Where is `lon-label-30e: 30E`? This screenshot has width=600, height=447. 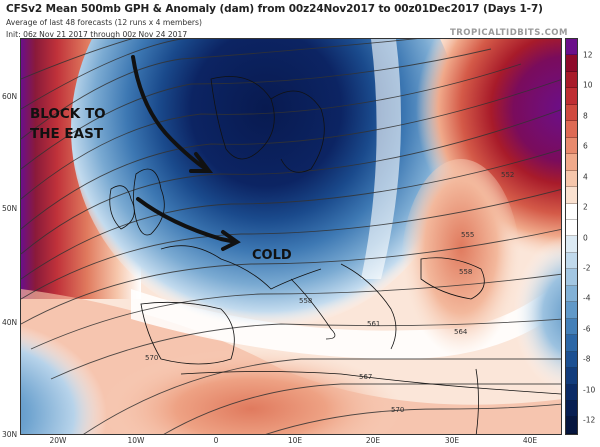
lon-label-30e: 30E is located at coordinates (452, 440).